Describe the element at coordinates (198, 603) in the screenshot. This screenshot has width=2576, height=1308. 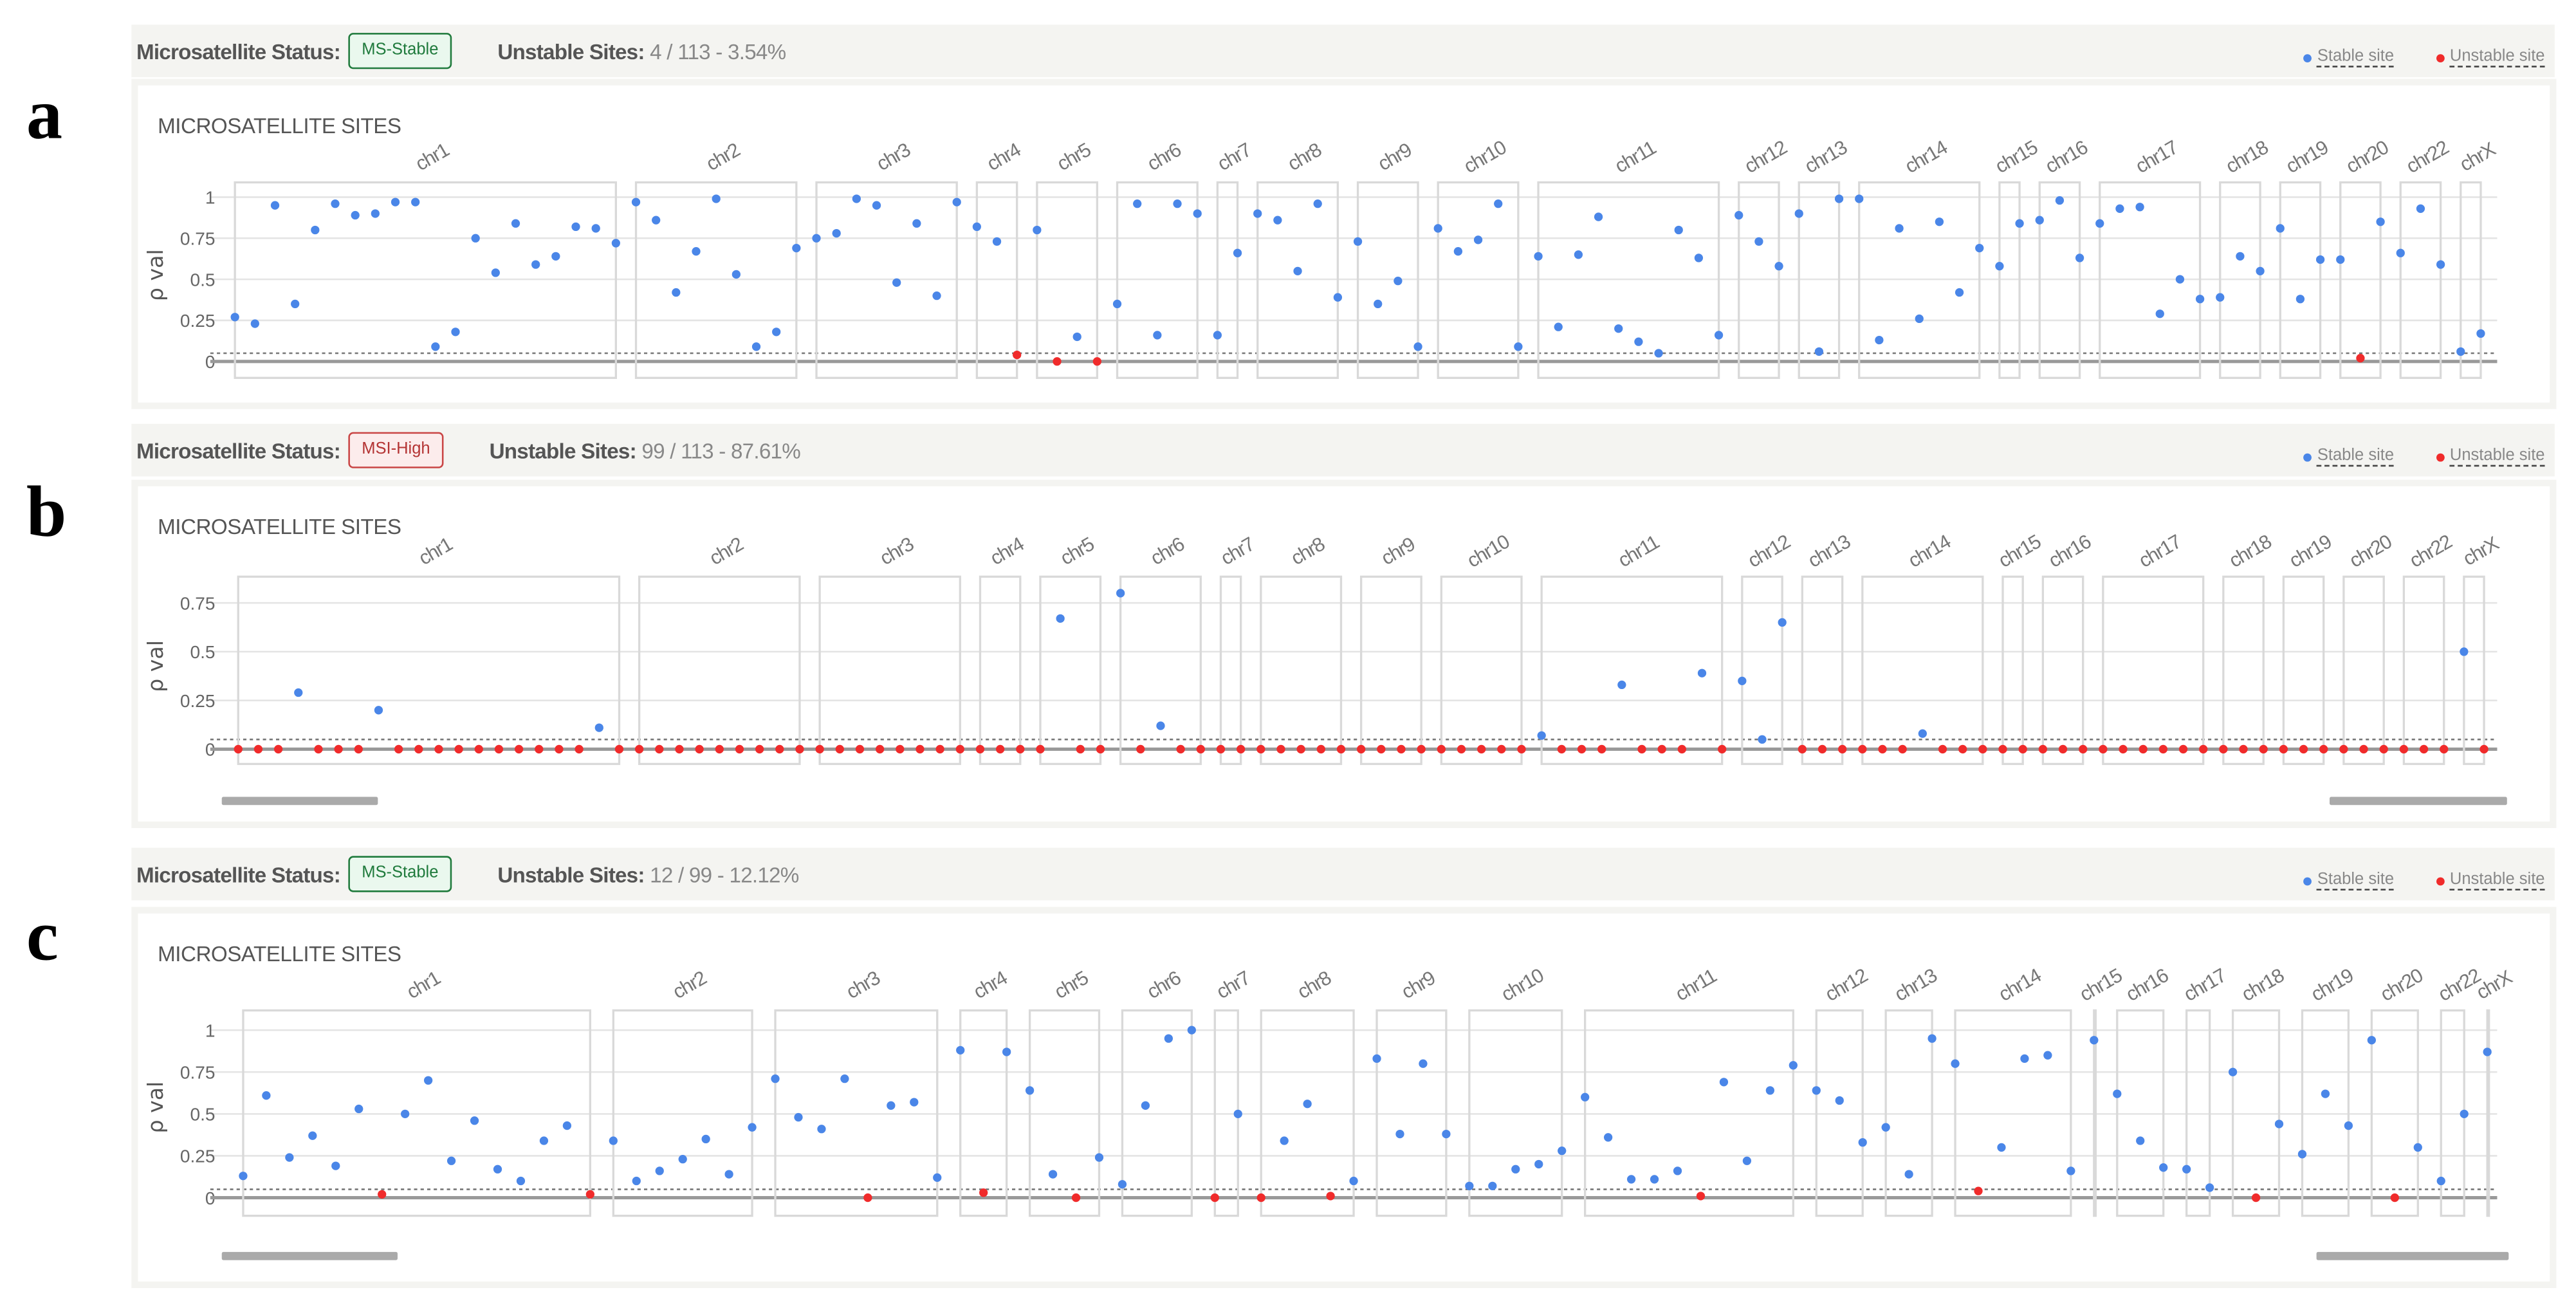
I see `y-tick-label: 0.75` at that location.